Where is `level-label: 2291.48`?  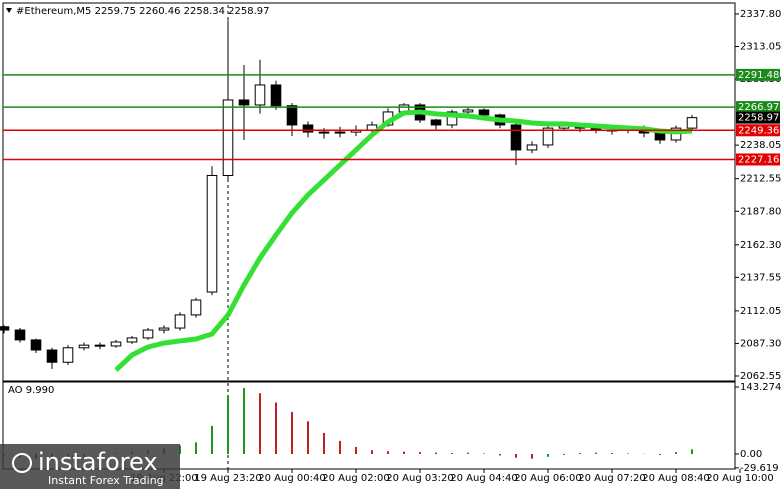
level-label: 2291.48 is located at coordinates (758, 75).